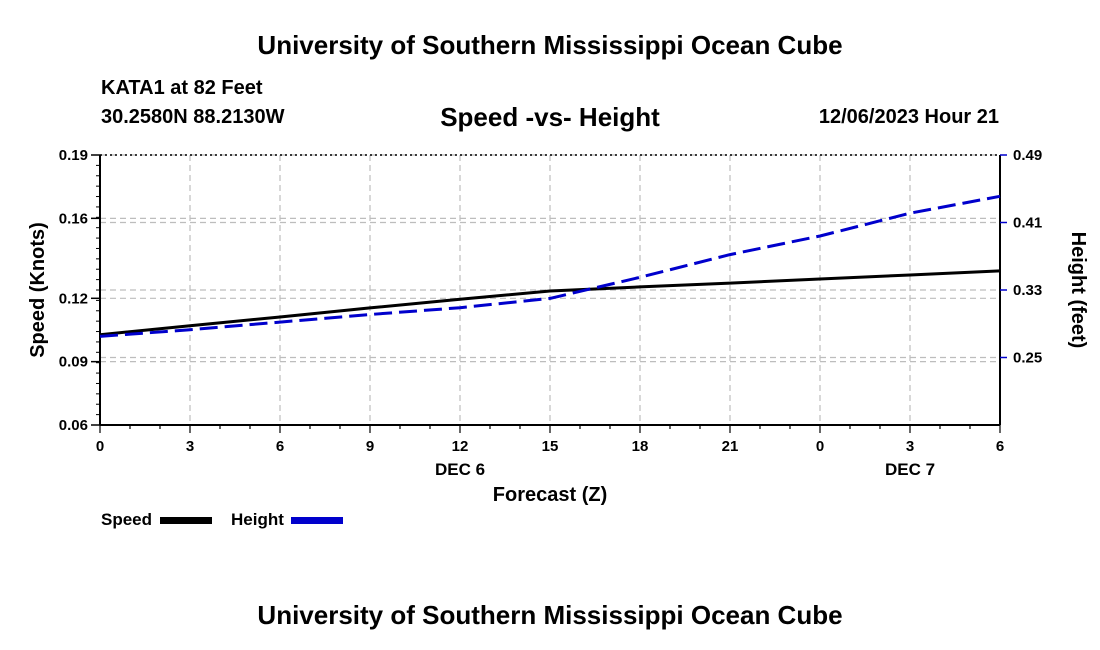  I want to click on y2-axis-title: Height (feet), so click(1078, 290).